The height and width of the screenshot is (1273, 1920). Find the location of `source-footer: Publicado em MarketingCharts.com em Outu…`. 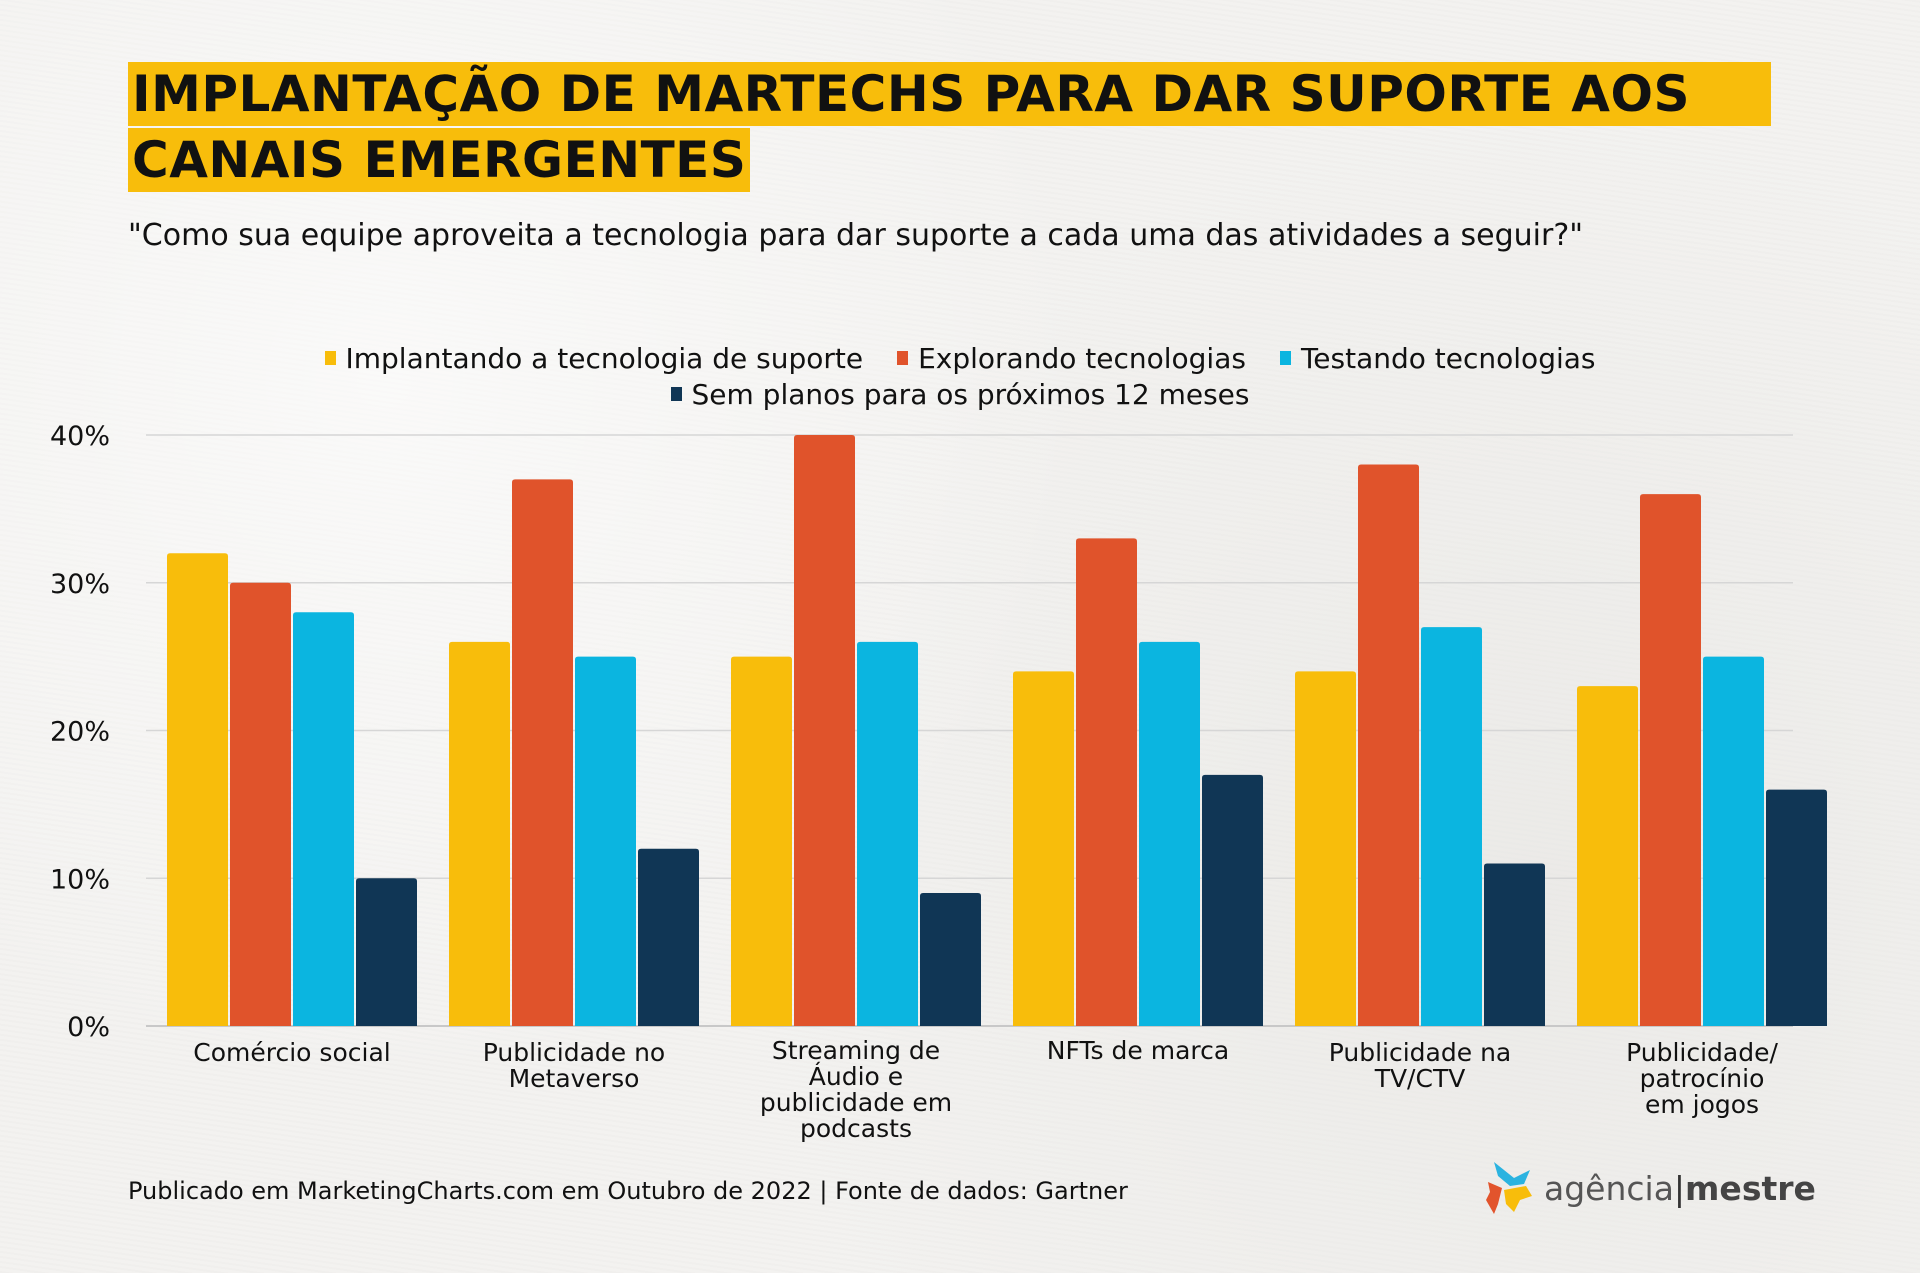

source-footer: Publicado em MarketingCharts.com em Outu… is located at coordinates (628, 1191).